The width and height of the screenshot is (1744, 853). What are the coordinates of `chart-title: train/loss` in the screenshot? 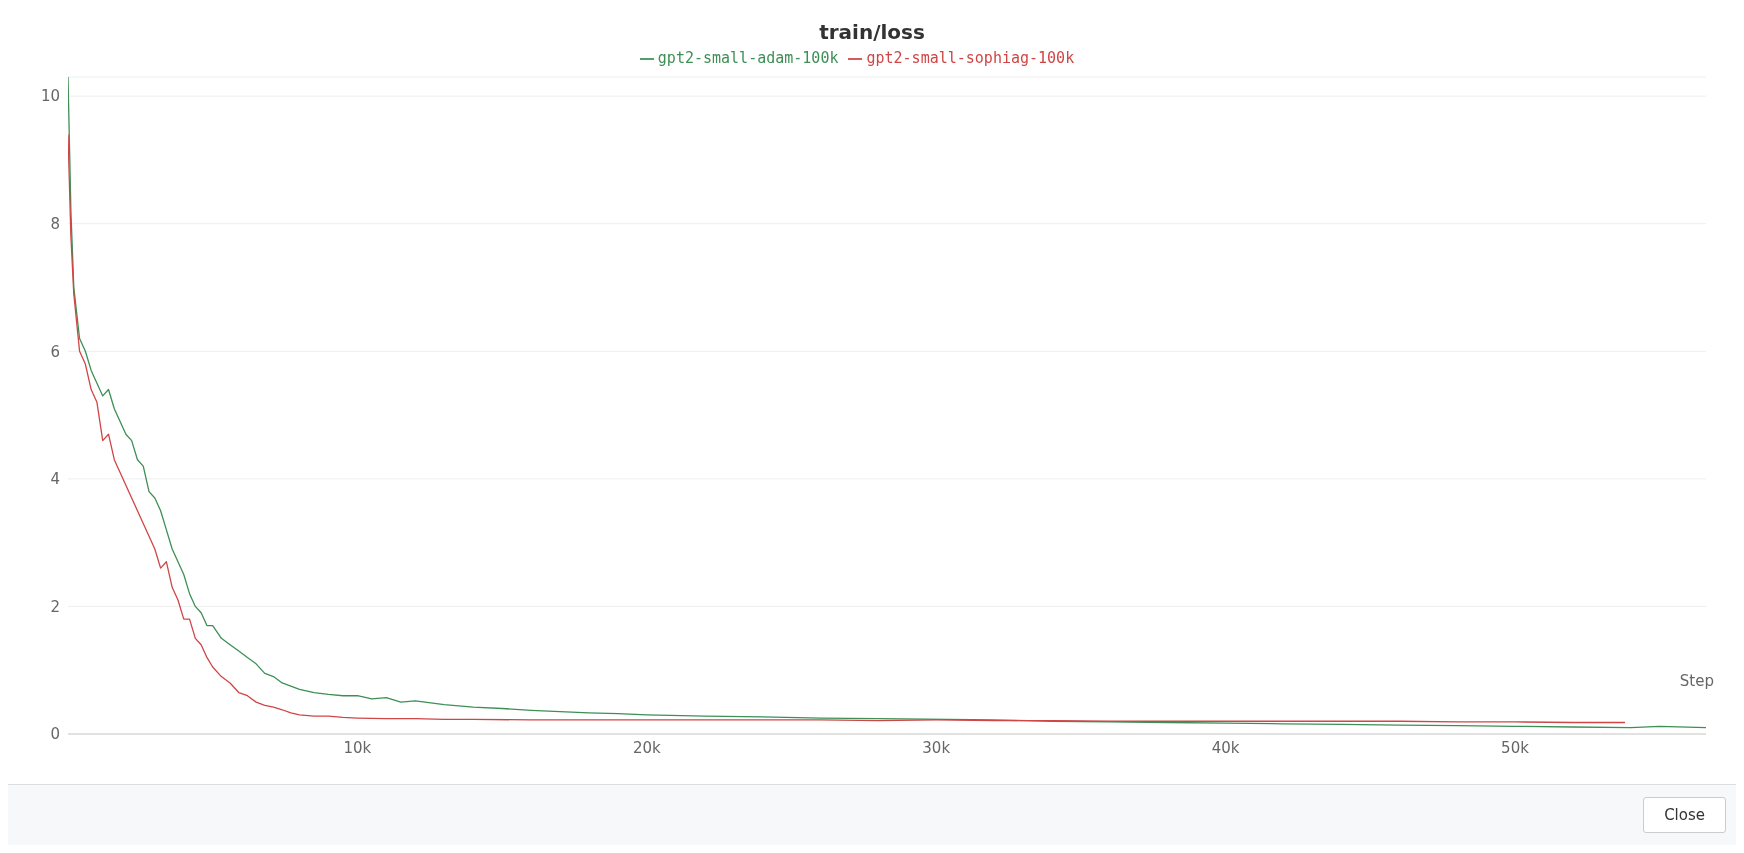 It's located at (872, 31).